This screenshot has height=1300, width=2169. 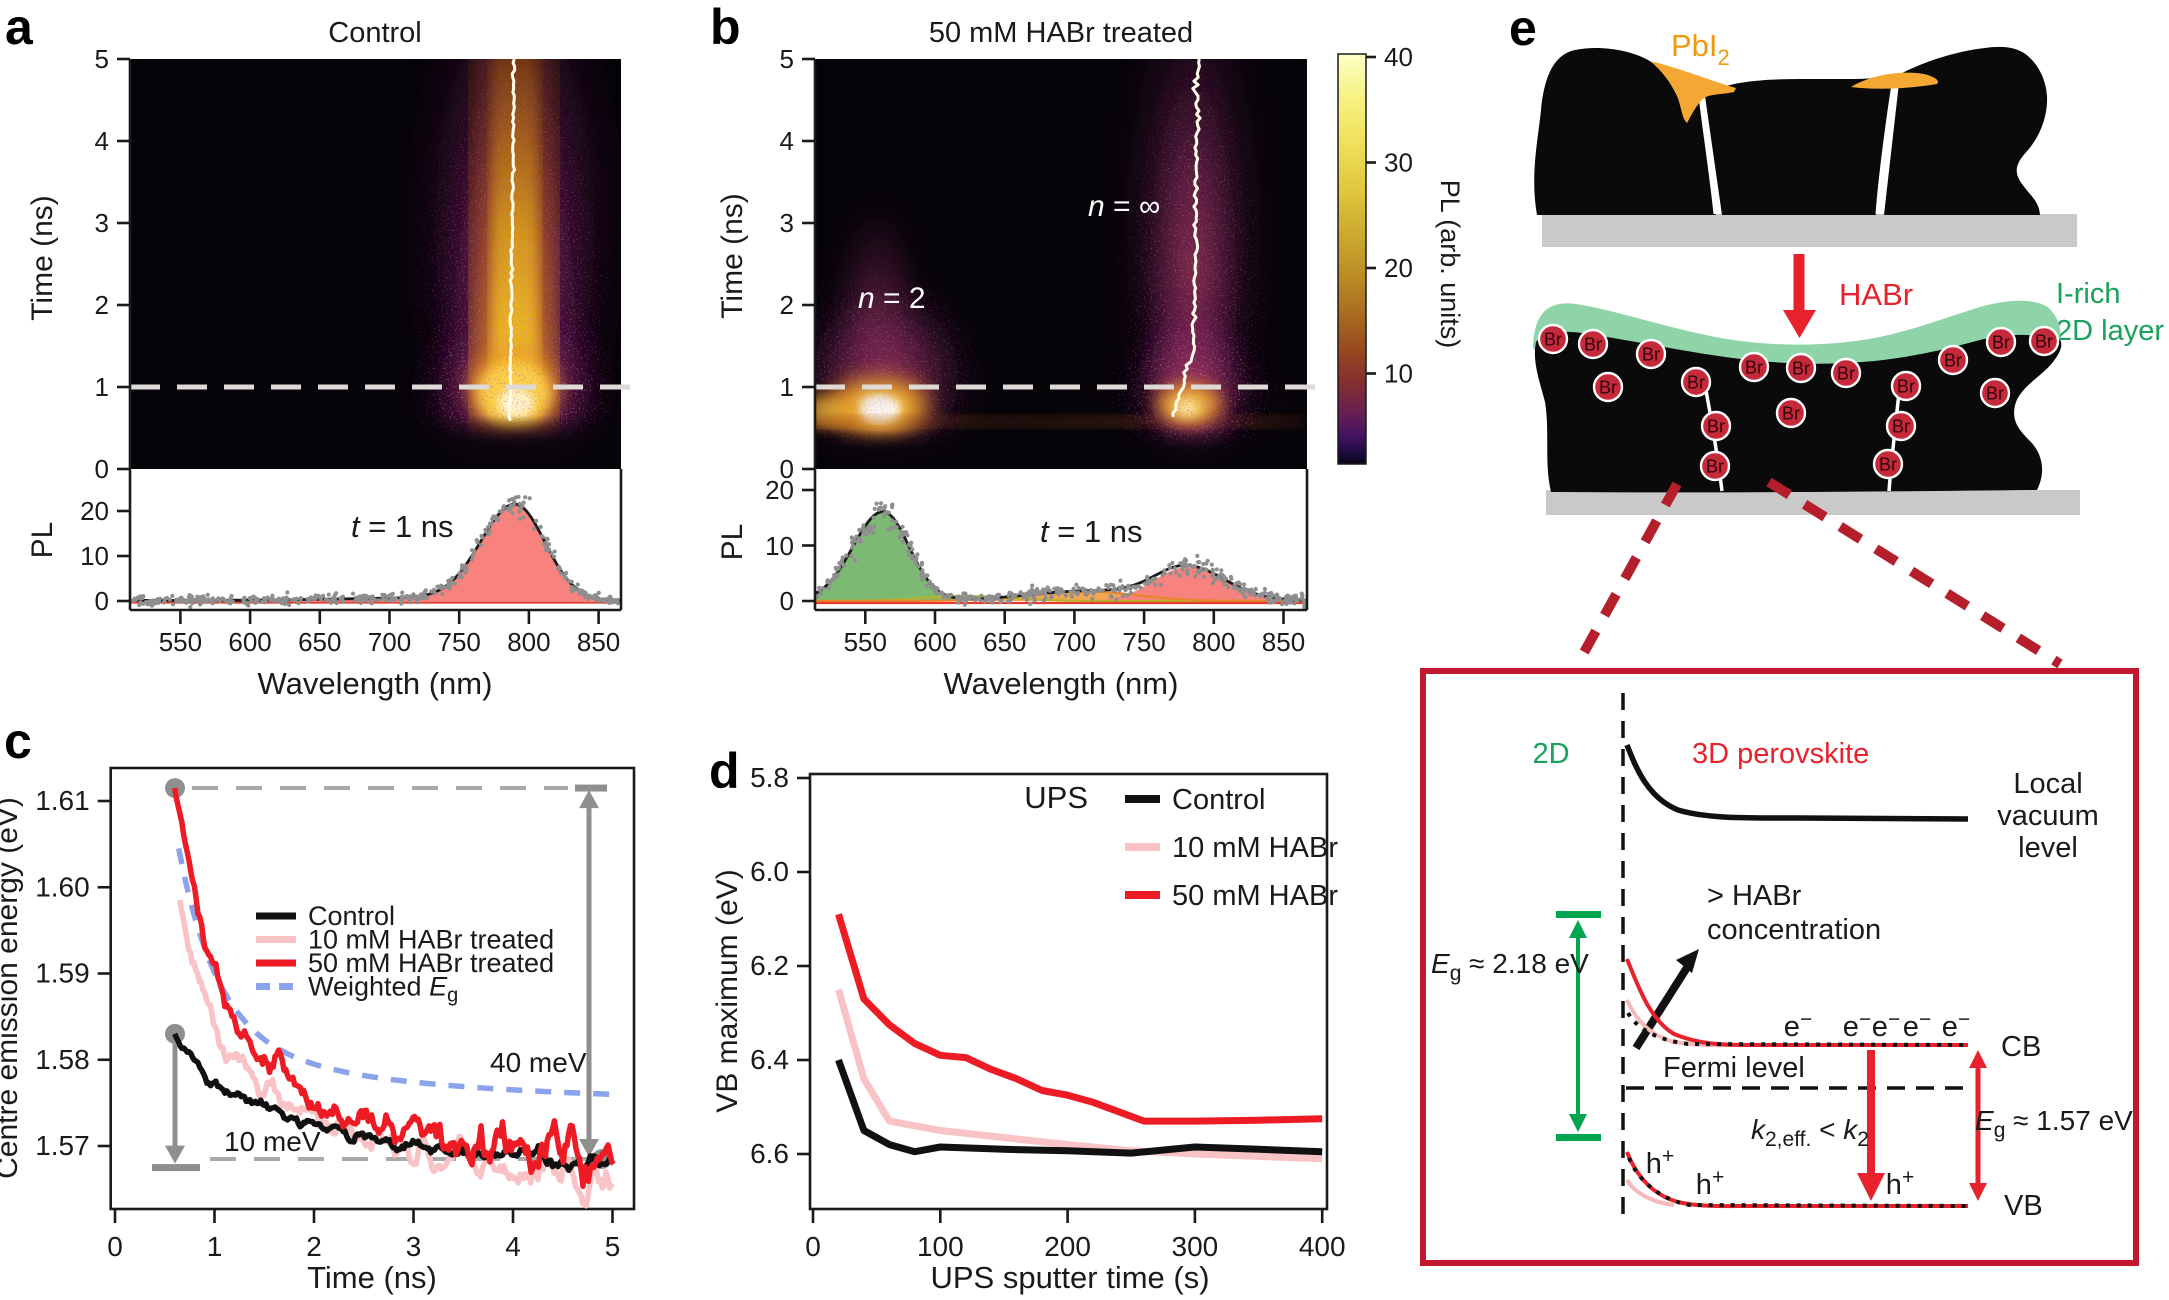 I want to click on svg-text: 1.59, so click(x=62, y=973).